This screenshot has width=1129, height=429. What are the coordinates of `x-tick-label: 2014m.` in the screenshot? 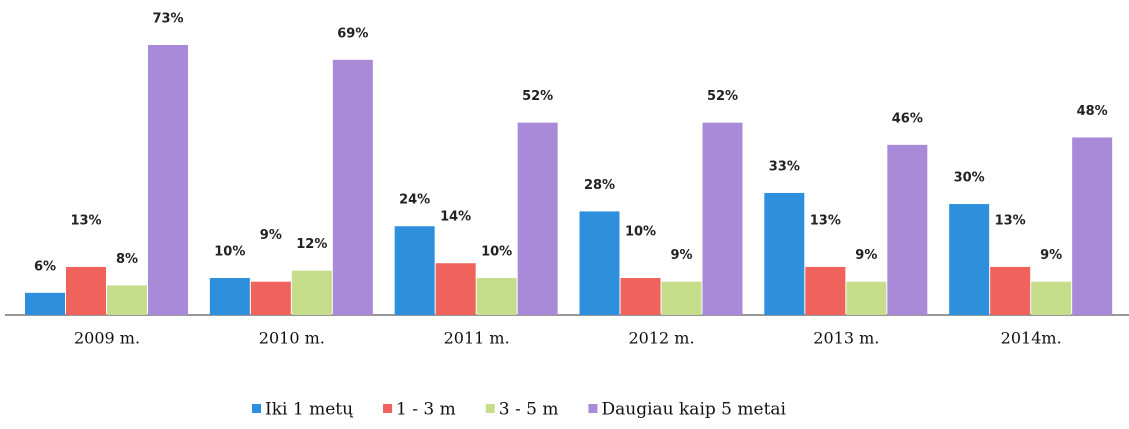 It's located at (1031, 338).